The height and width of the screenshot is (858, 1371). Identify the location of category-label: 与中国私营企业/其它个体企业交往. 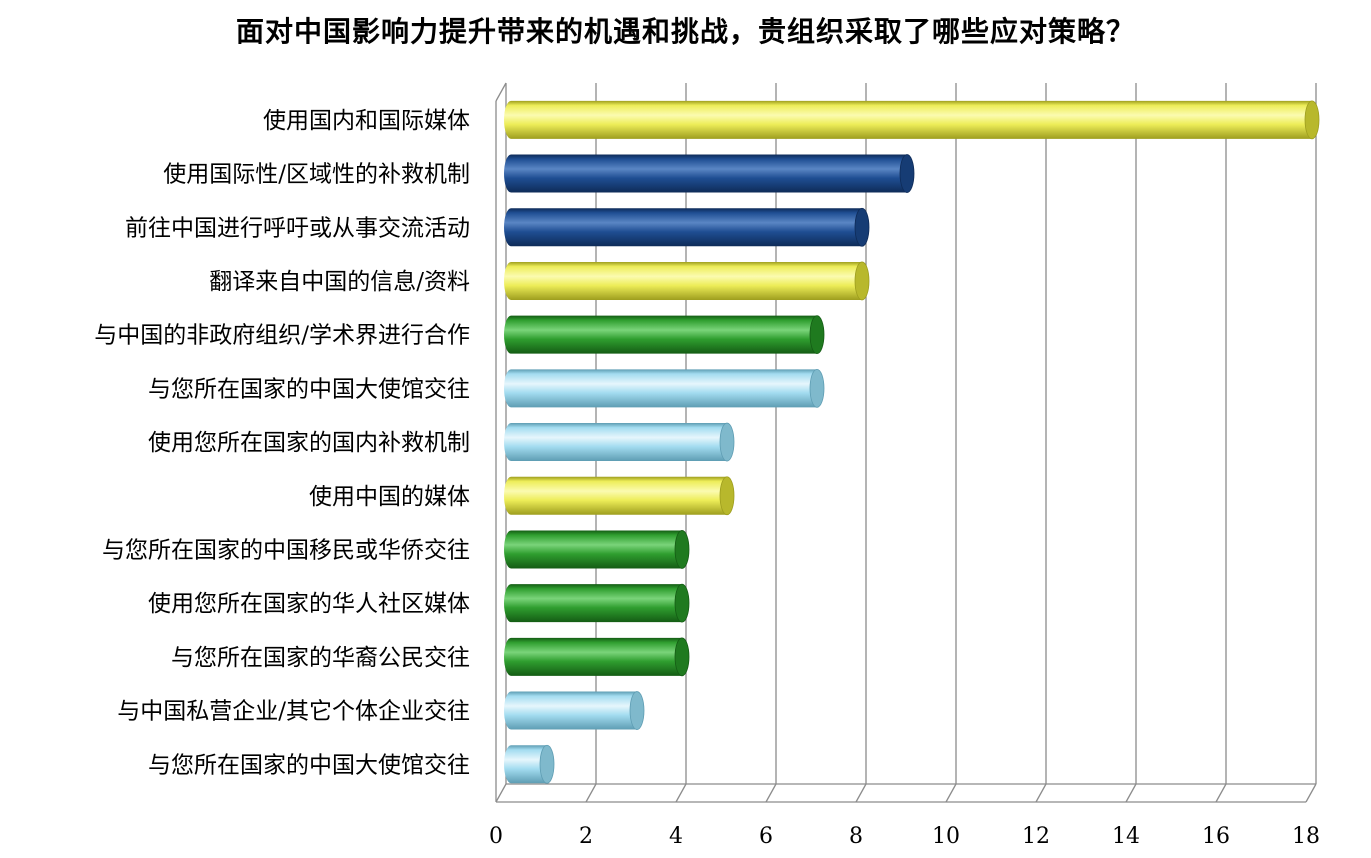
(293, 712).